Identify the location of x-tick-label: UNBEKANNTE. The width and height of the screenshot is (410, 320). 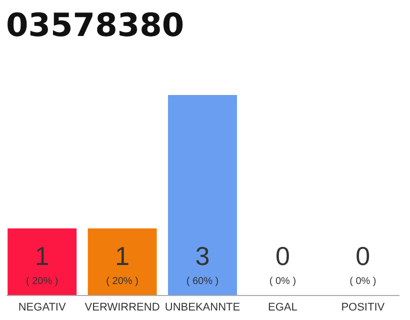
(202, 308).